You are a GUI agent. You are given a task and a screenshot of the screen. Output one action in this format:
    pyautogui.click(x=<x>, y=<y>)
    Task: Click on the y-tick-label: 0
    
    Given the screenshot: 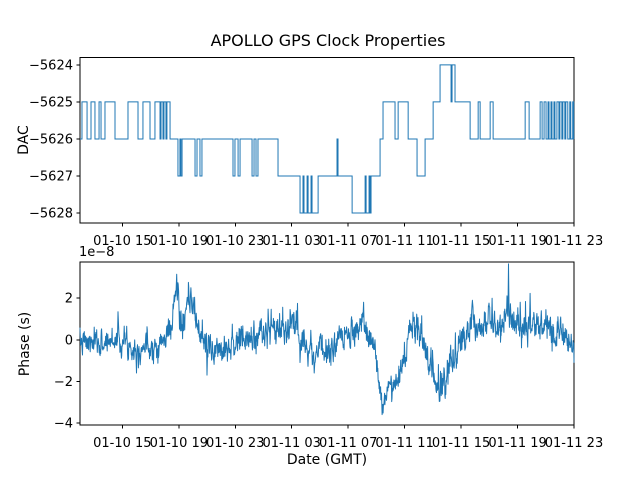 What is the action you would take?
    pyautogui.click(x=69, y=340)
    